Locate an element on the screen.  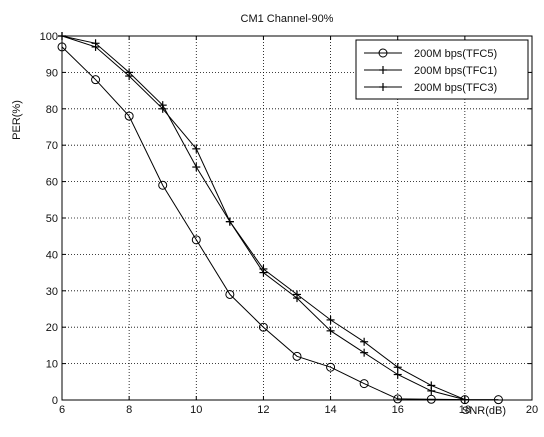
y-tick-label: 90 is located at coordinates (52, 73).